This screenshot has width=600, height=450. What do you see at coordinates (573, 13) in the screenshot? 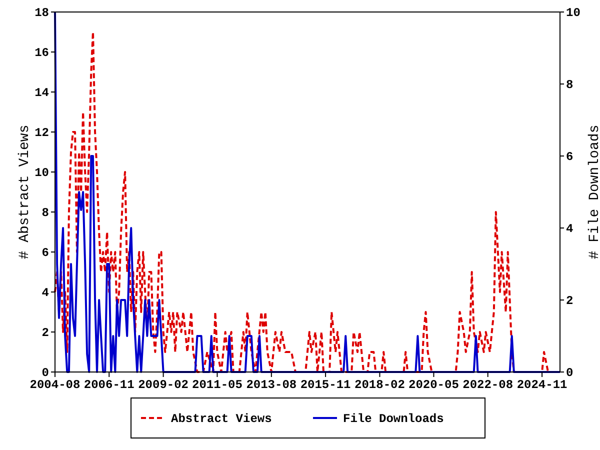
I see `y2-tick-label: 10` at bounding box center [573, 13].